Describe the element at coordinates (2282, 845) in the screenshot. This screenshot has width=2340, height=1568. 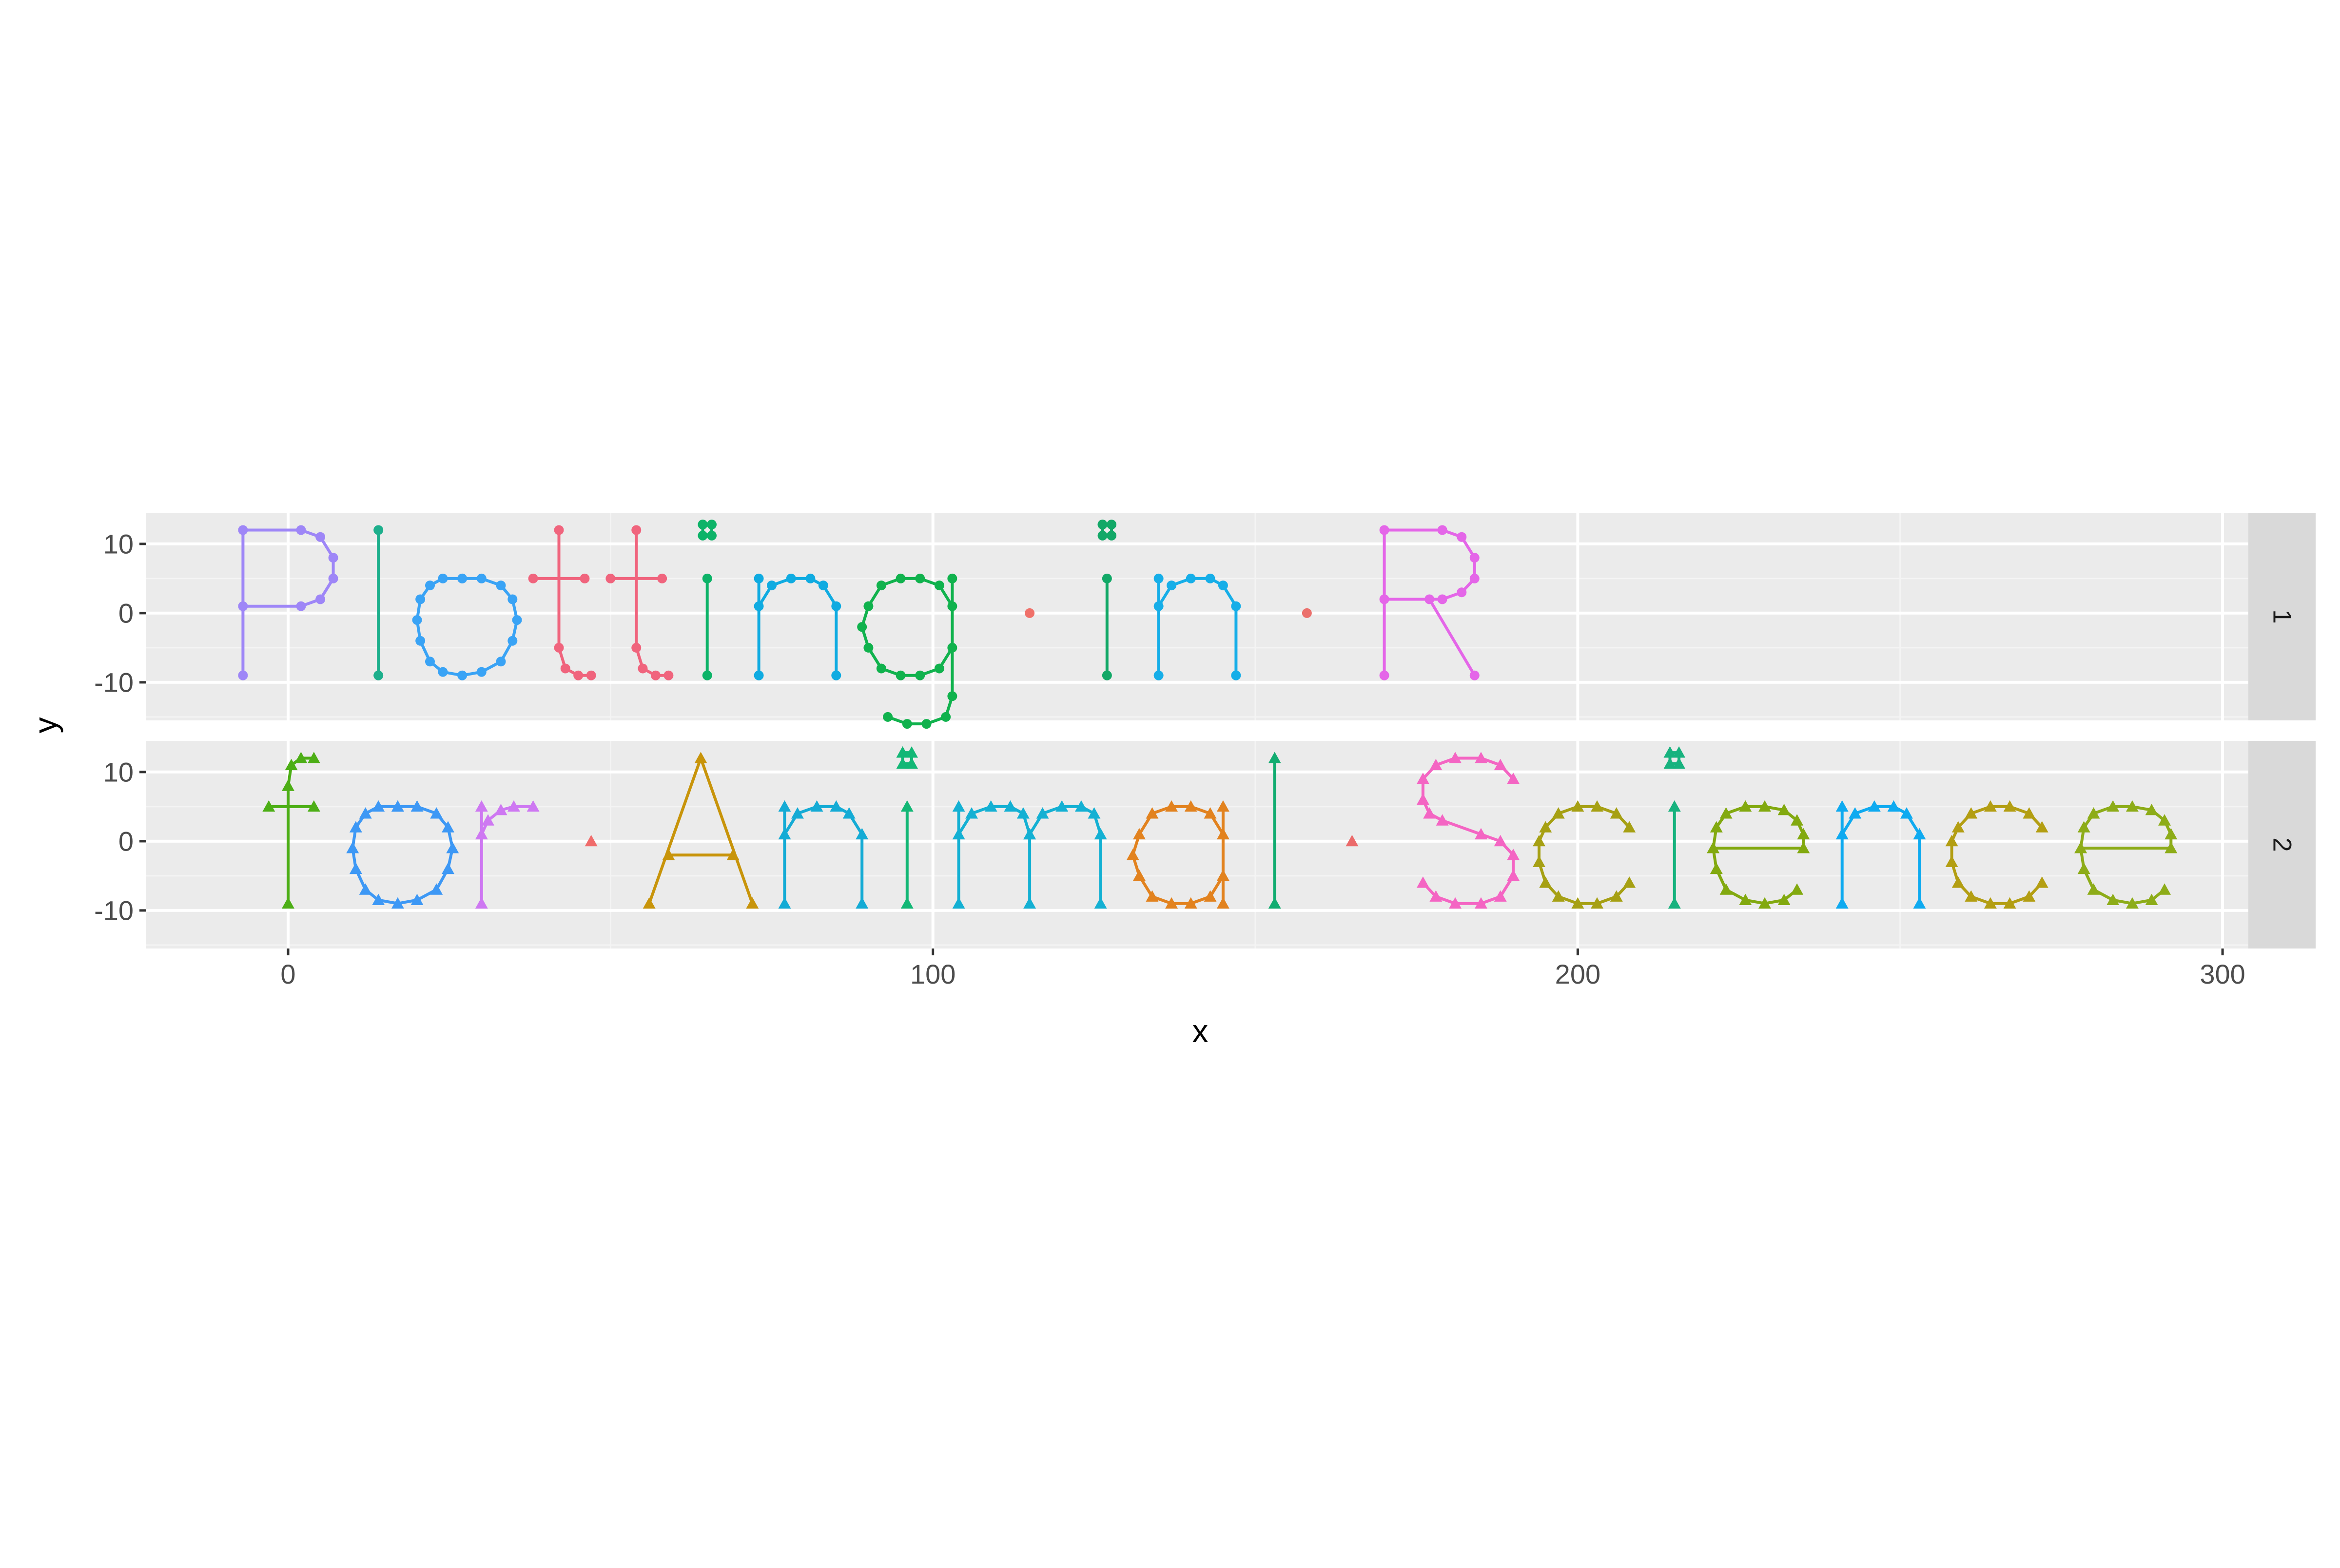
I see `facet-strip-2: 2` at that location.